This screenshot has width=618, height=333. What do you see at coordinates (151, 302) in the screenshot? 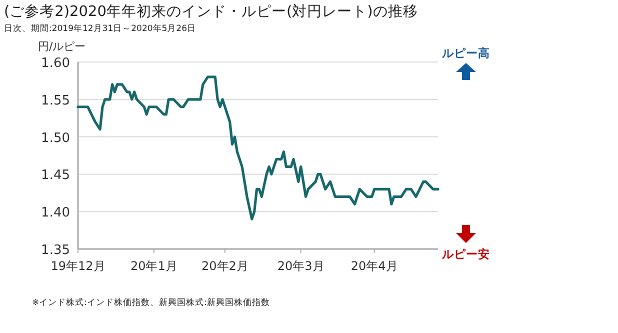
I see `text: ※インド株式:インド株価指数、新興国株式:新興国株価指数` at bounding box center [151, 302].